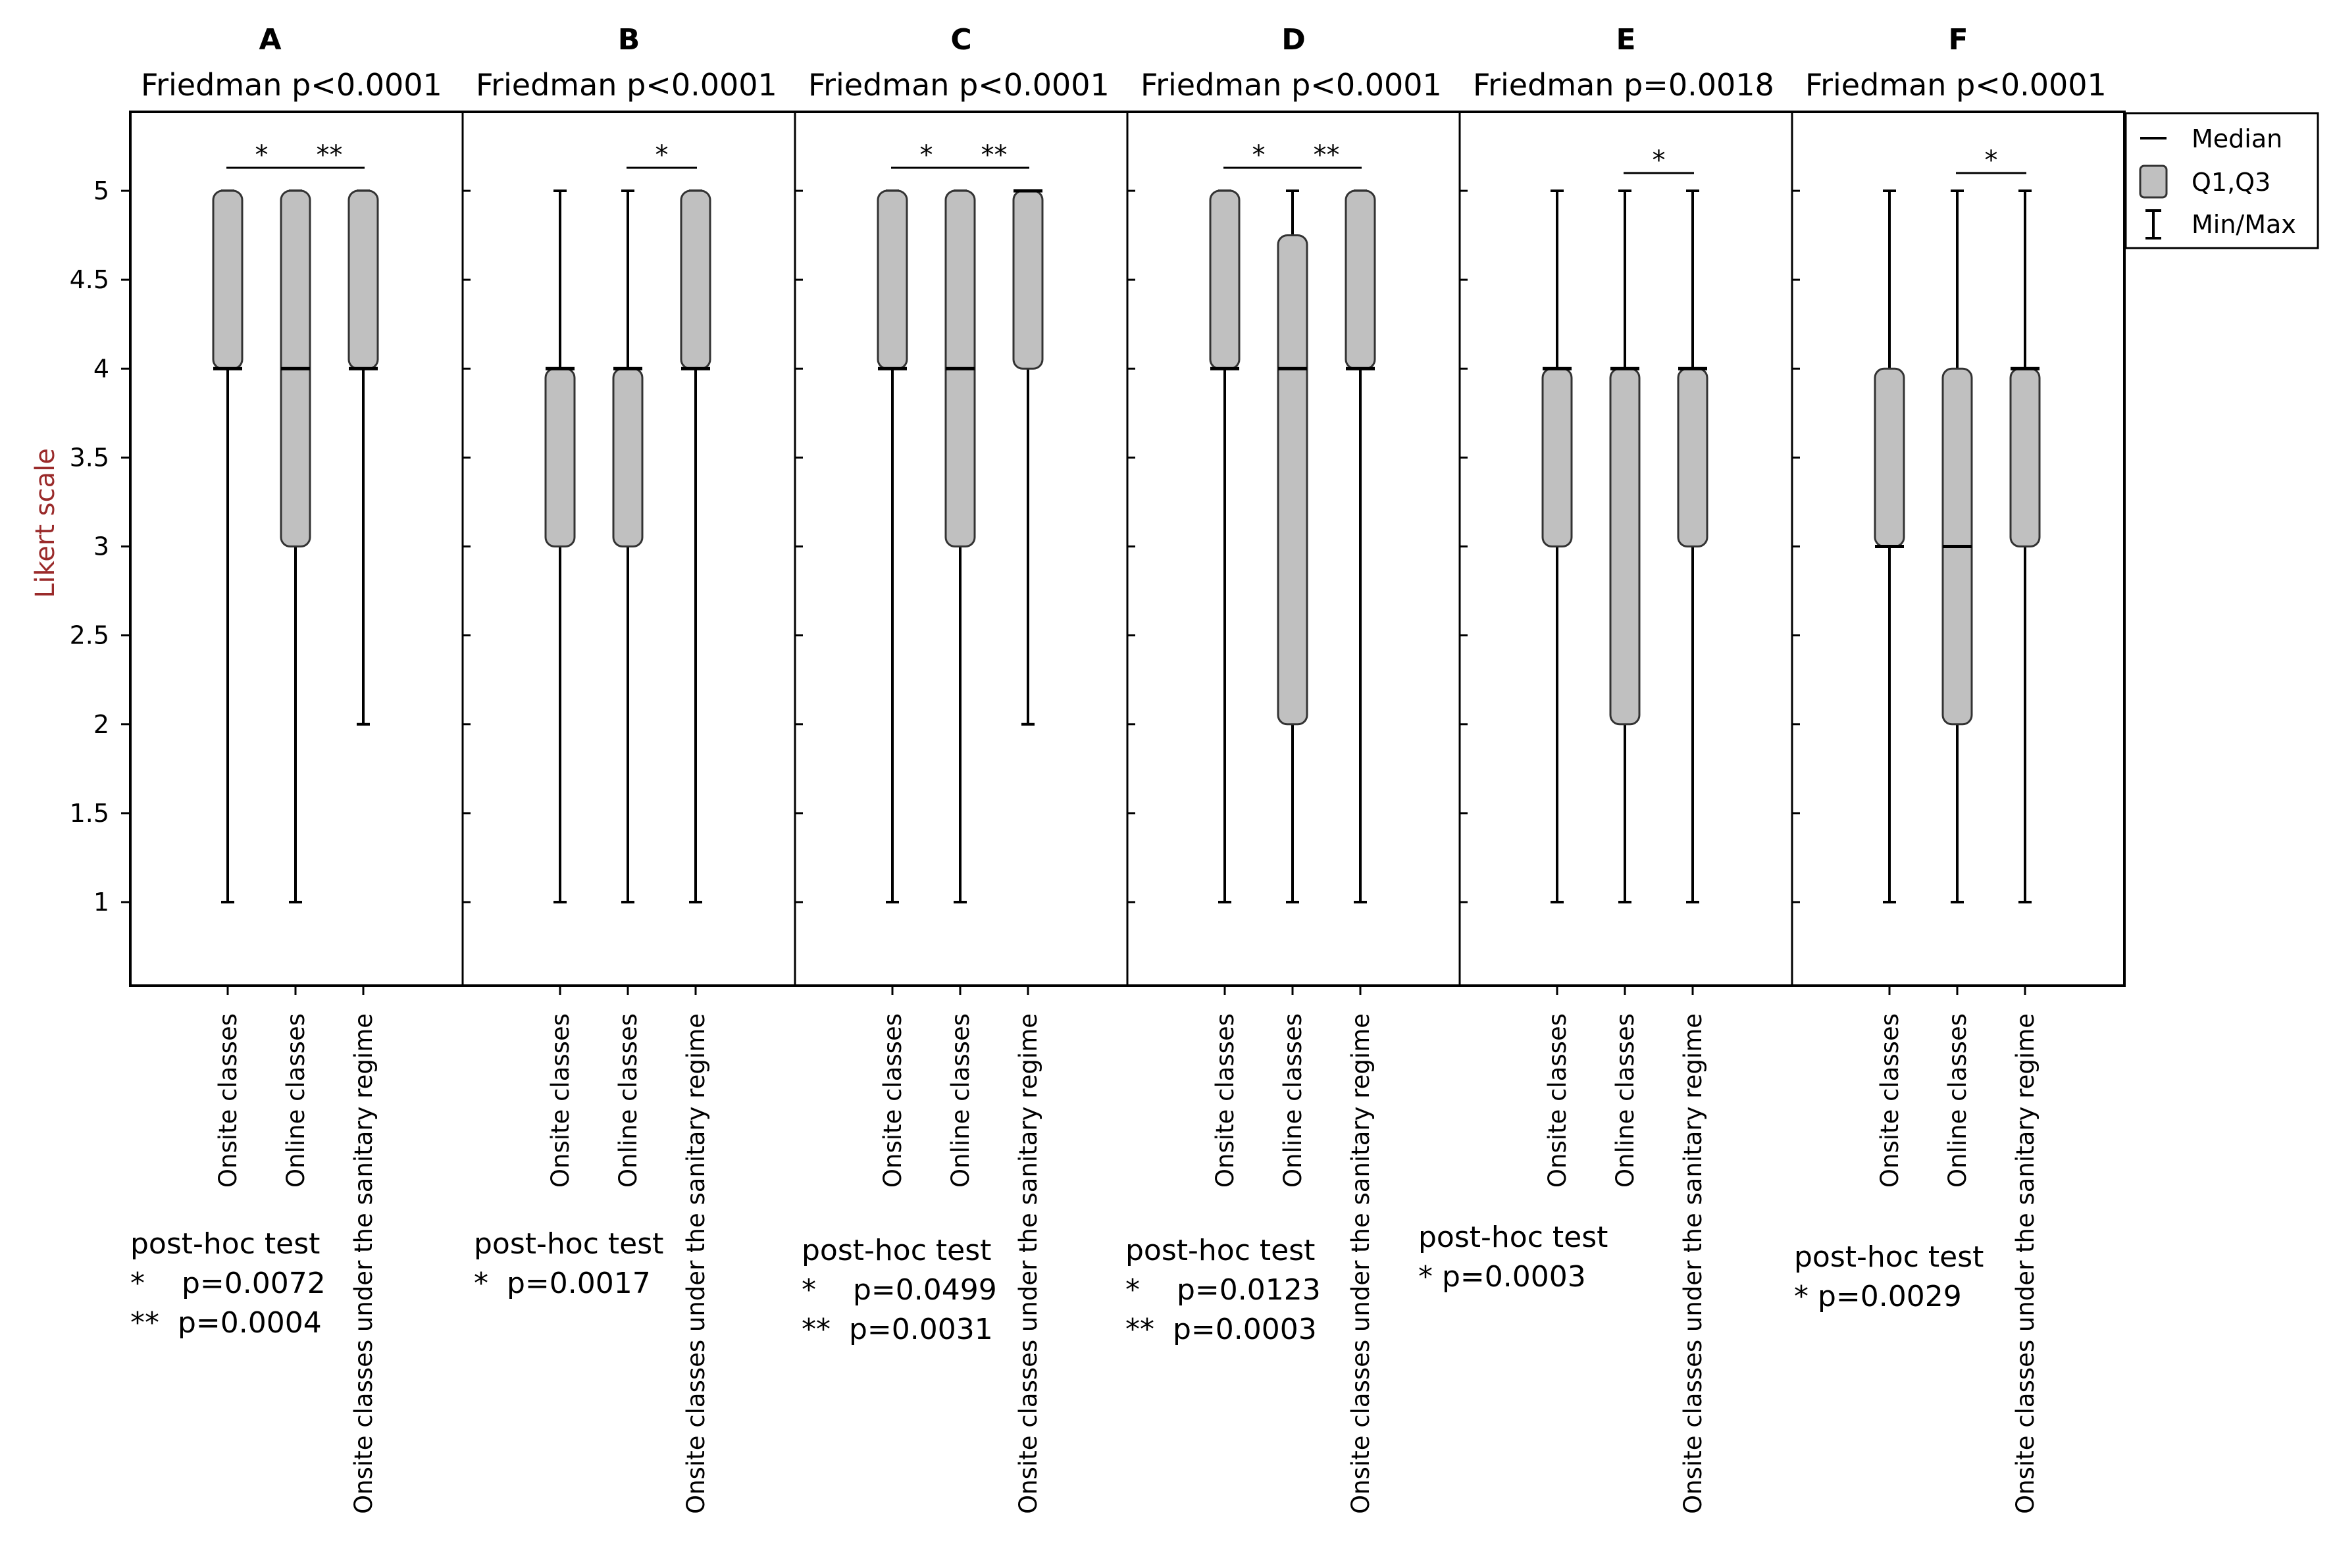 The height and width of the screenshot is (1568, 2335). I want to click on panel-letter-c: C, so click(960, 40).